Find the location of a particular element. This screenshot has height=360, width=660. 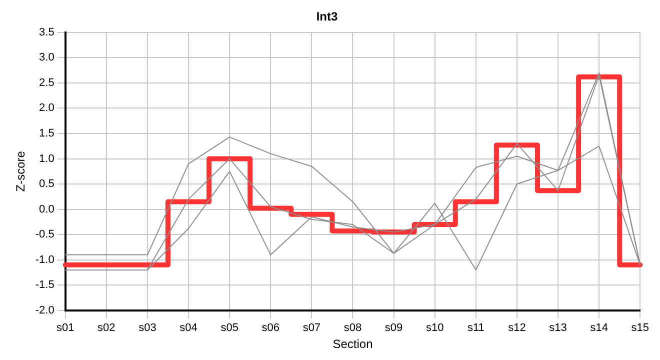

x-tick-label: s05 is located at coordinates (229, 328).